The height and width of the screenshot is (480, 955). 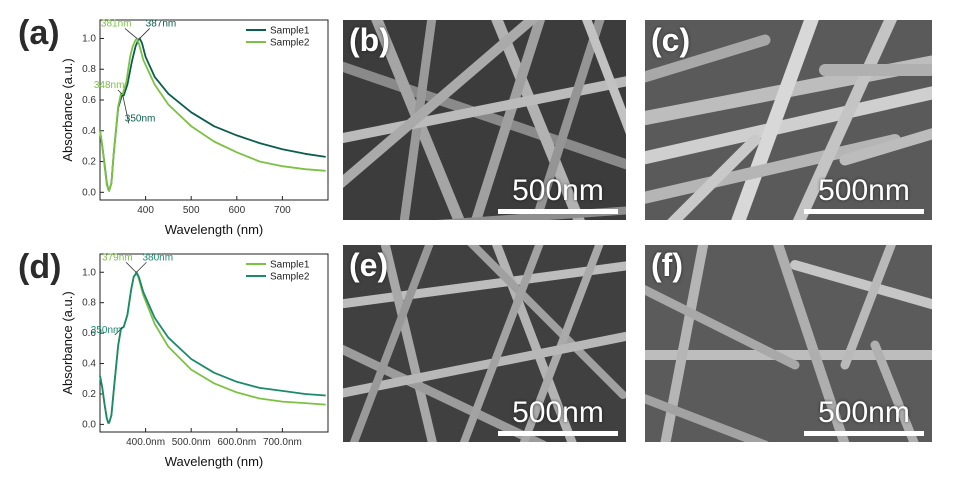 What do you see at coordinates (236, 442) in the screenshot?
I see `x-tick-label: 600.0nm` at bounding box center [236, 442].